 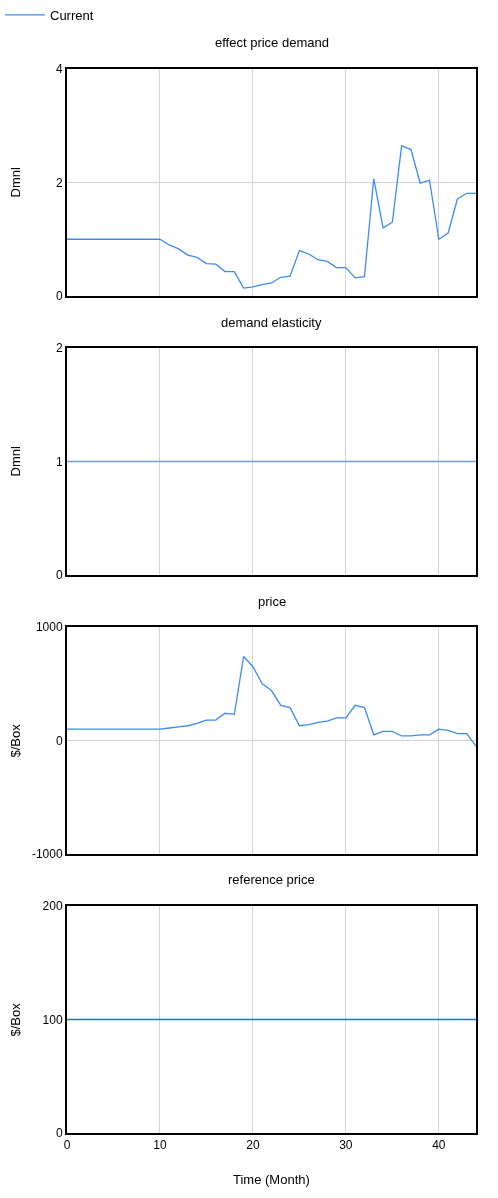 What do you see at coordinates (72, 16) in the screenshot?
I see `legend-label: Current` at bounding box center [72, 16].